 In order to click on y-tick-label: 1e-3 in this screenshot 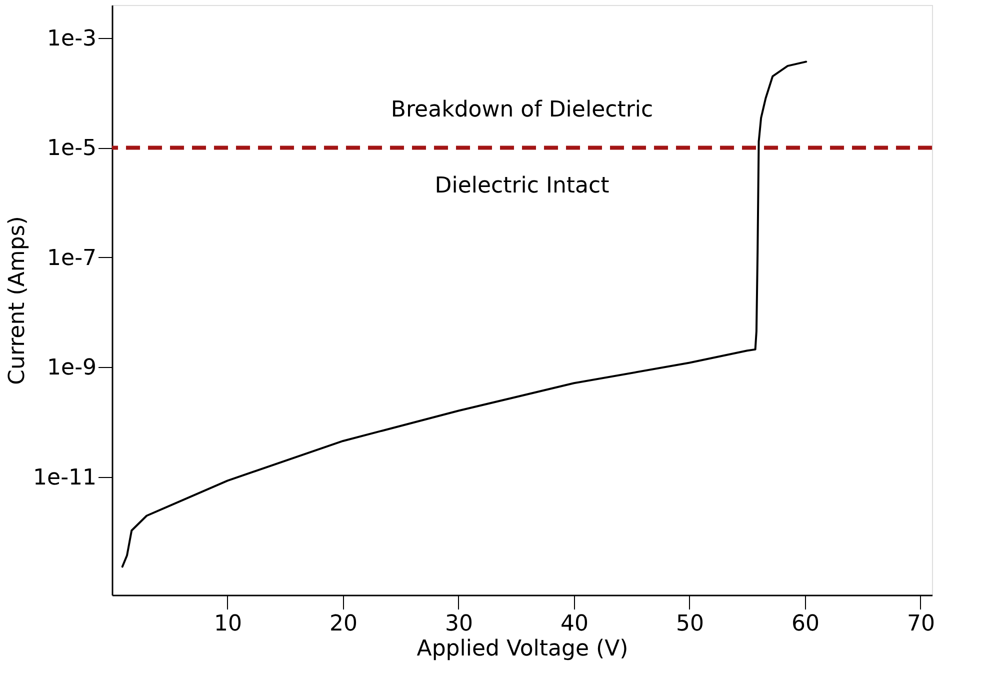, I will do `click(71, 39)`.